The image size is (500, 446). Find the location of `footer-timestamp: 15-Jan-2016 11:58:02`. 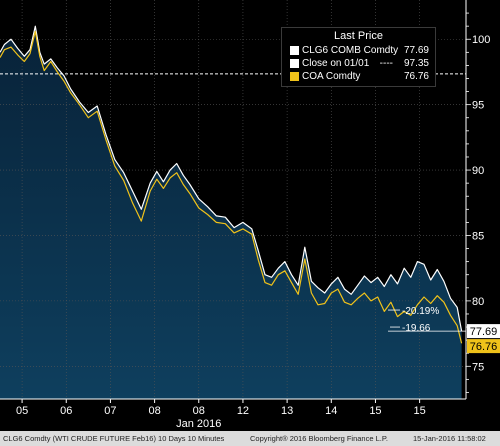

footer-timestamp: 15-Jan-2016 11:58:02 is located at coordinates (449, 438).